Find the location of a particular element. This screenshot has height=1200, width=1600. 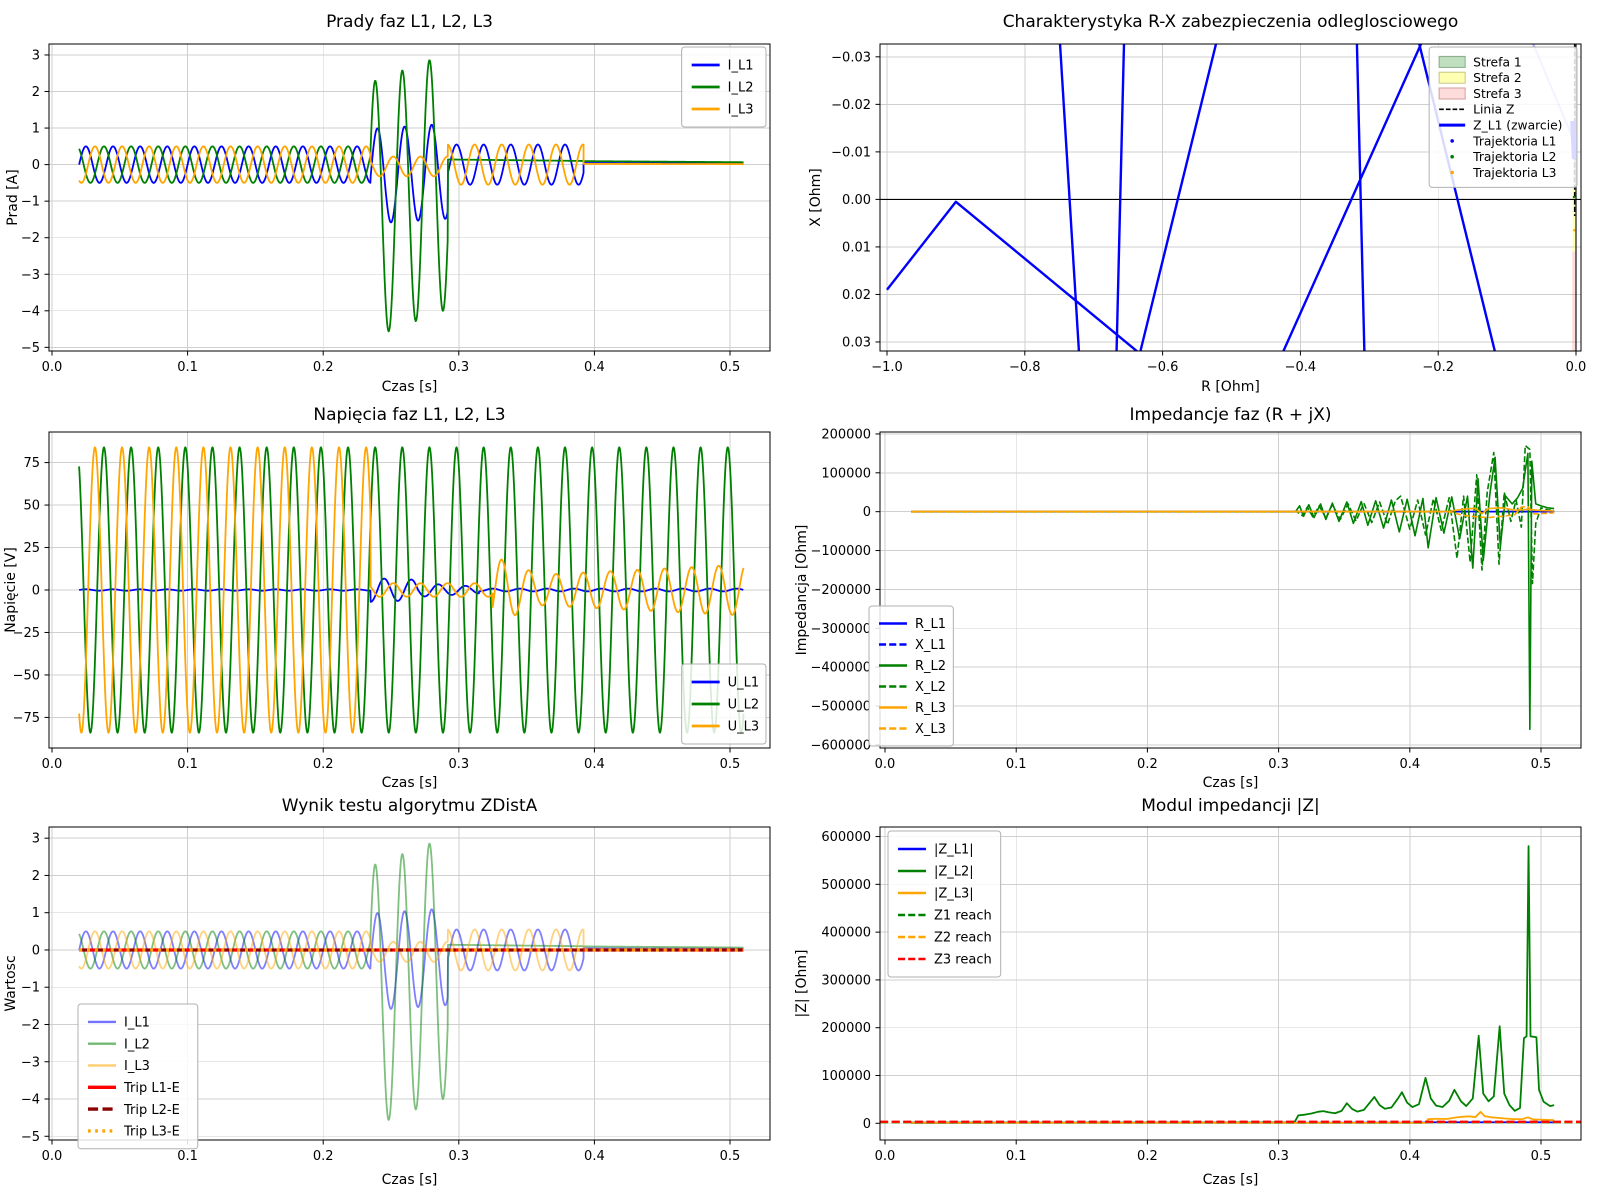

series-Trajektoria L2 is located at coordinates (1574, 197).